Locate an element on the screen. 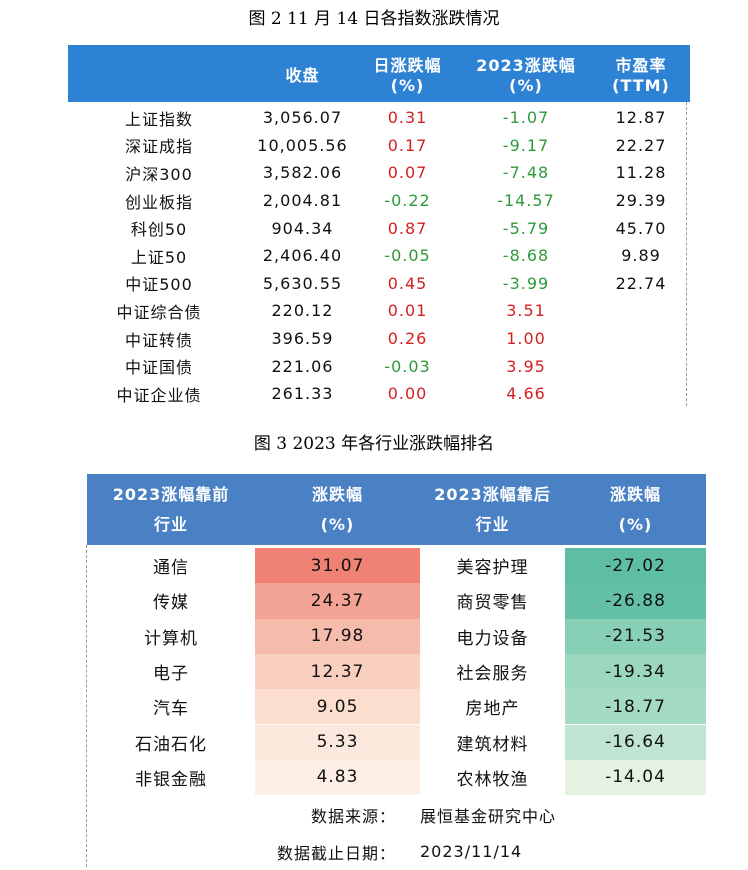 Image resolution: width=748 pixels, height=870 pixels. table-cell: -0.22 is located at coordinates (407, 201).